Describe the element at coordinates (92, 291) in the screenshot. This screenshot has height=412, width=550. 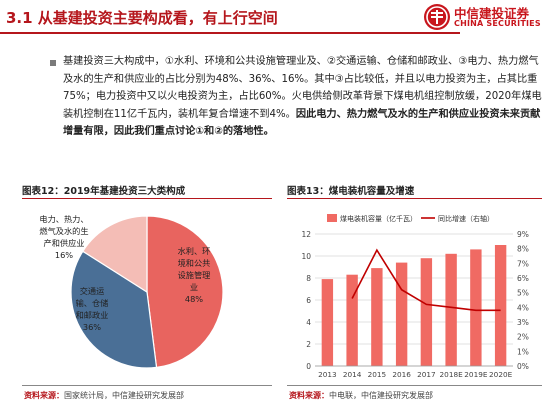
I see `pie-label-2-line-1: 交通运` at that location.